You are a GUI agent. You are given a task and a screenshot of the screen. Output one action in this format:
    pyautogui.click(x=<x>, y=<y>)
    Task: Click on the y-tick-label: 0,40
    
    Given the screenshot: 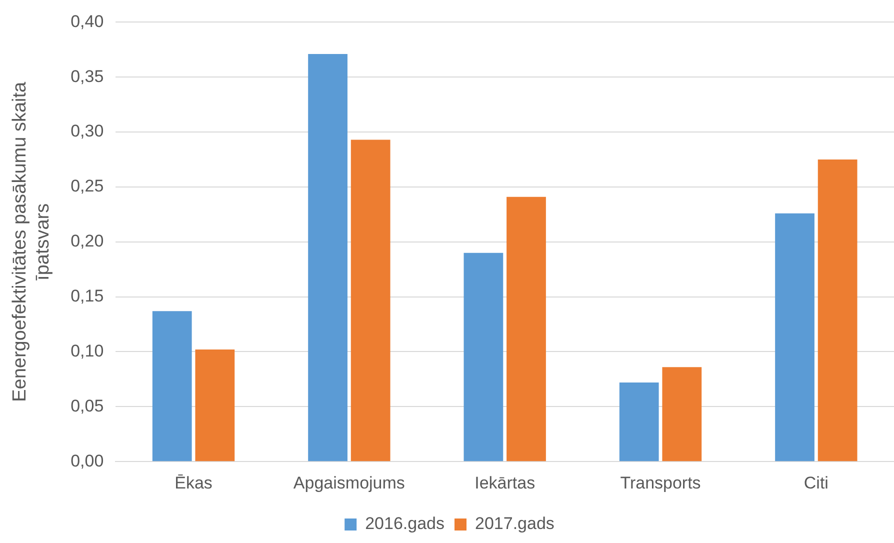 What is the action you would take?
    pyautogui.click(x=87, y=21)
    